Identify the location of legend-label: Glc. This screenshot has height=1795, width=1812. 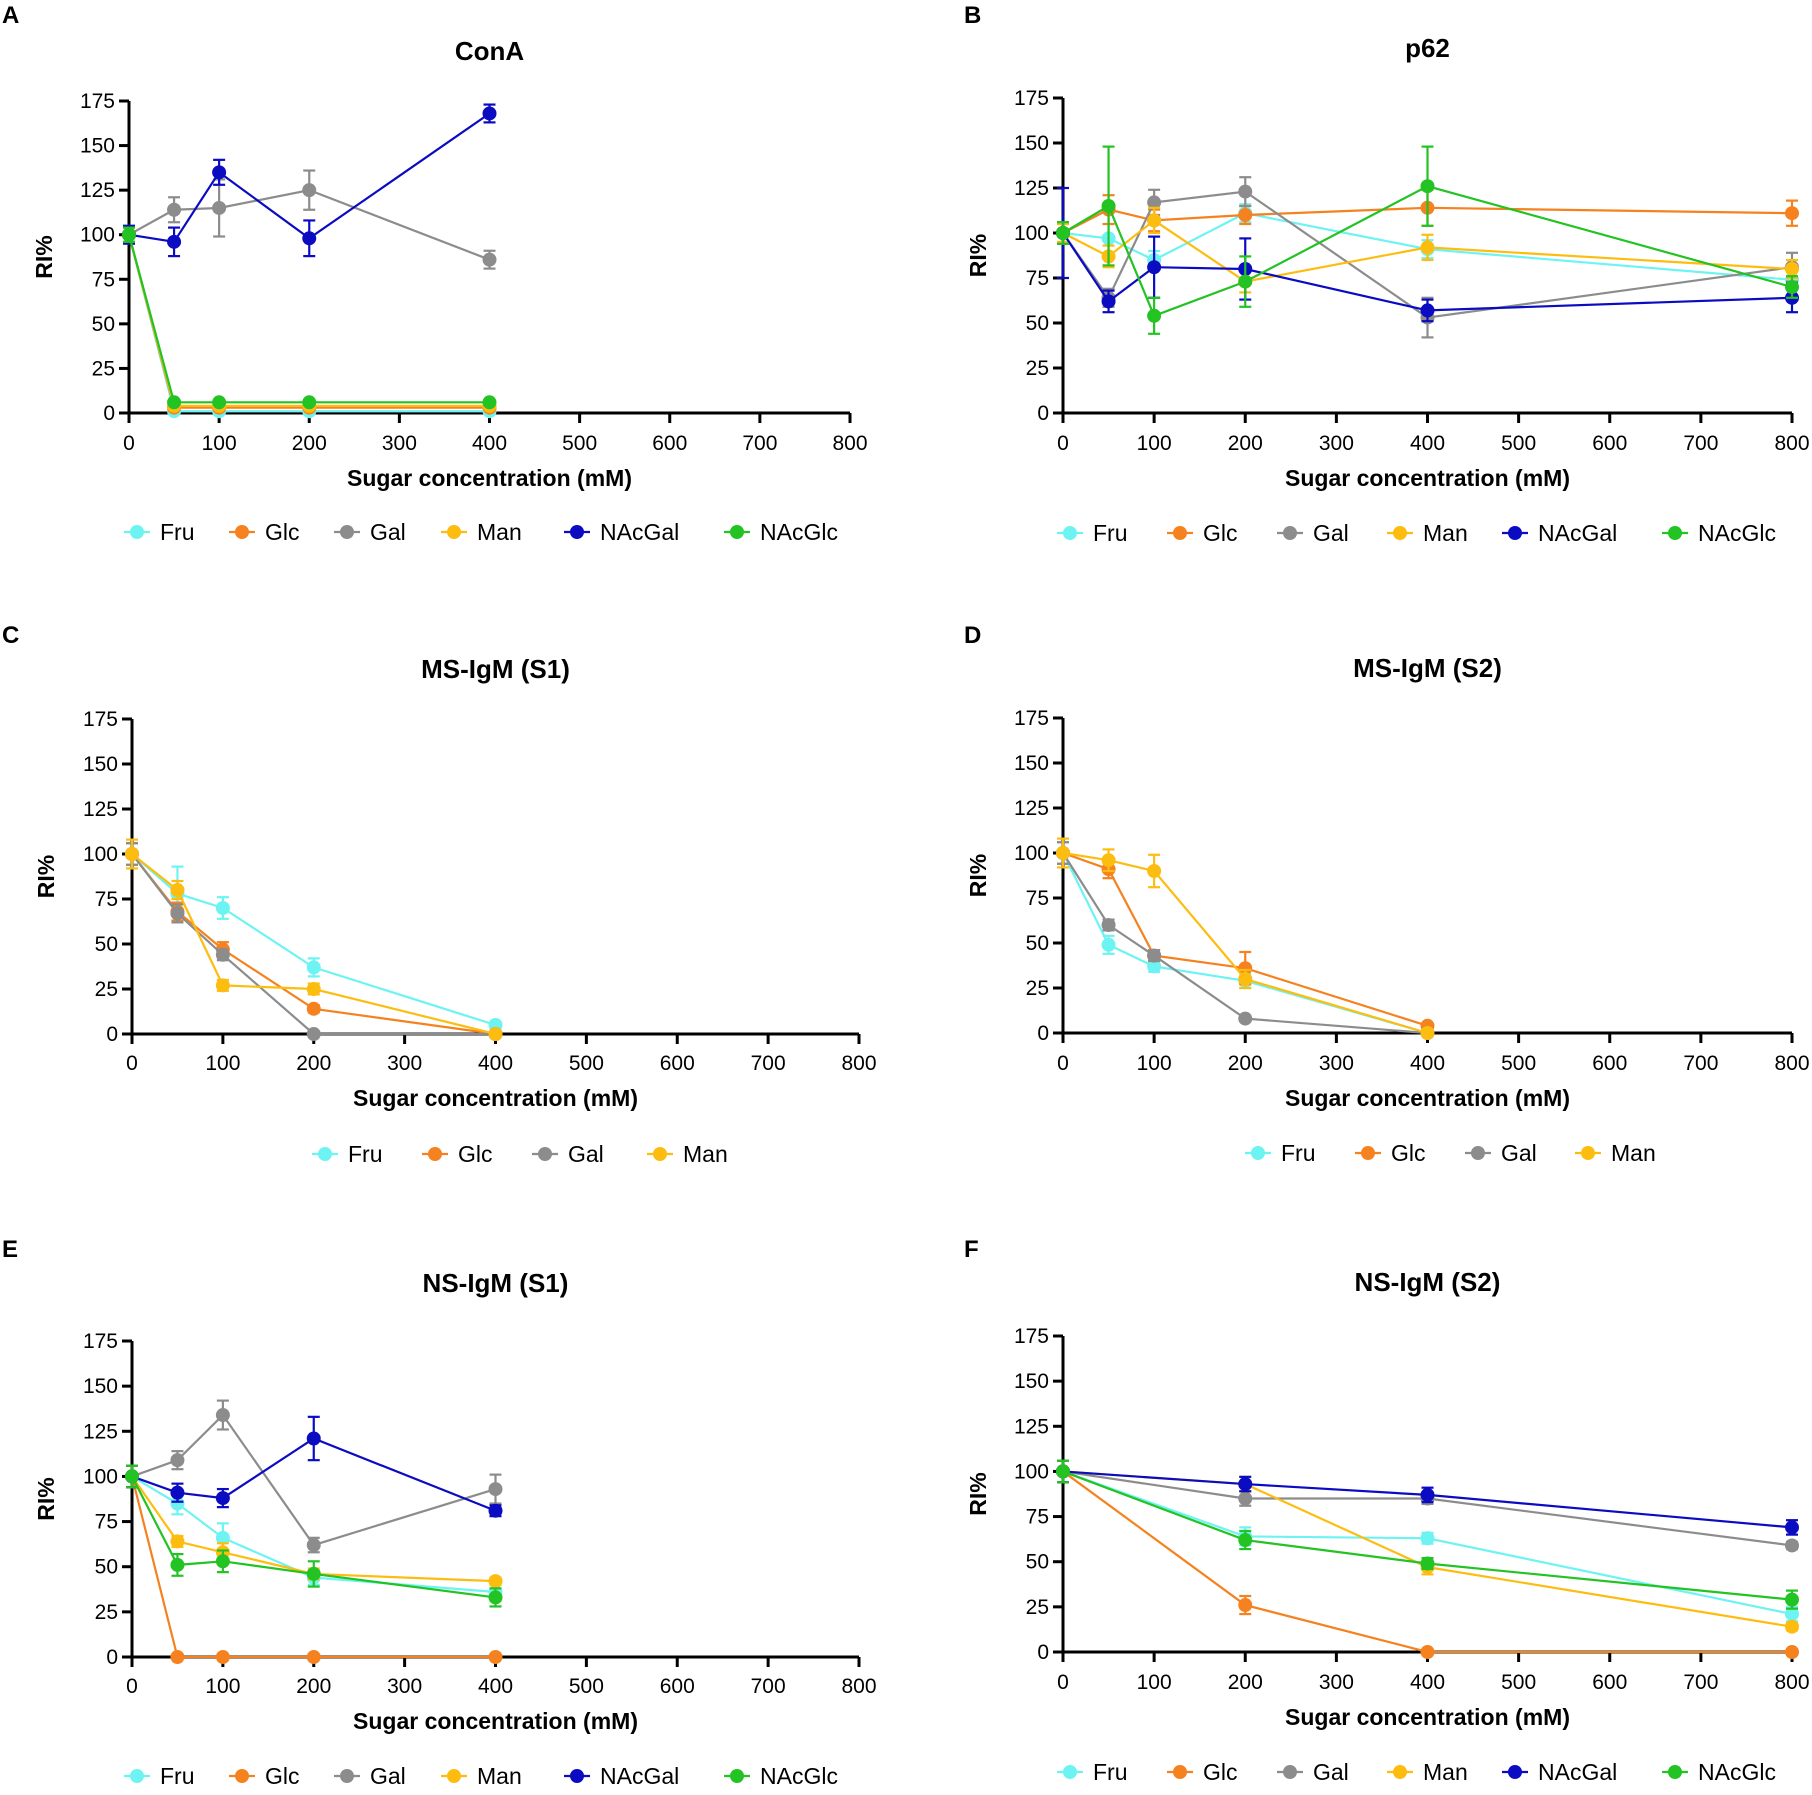
(475, 1154).